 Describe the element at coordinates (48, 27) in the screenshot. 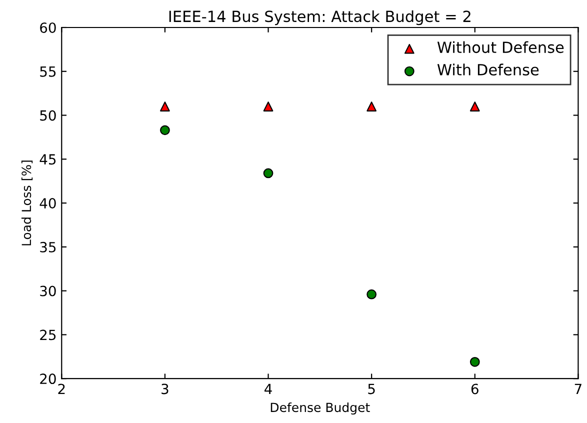

I see `y-tick-label: 60` at that location.